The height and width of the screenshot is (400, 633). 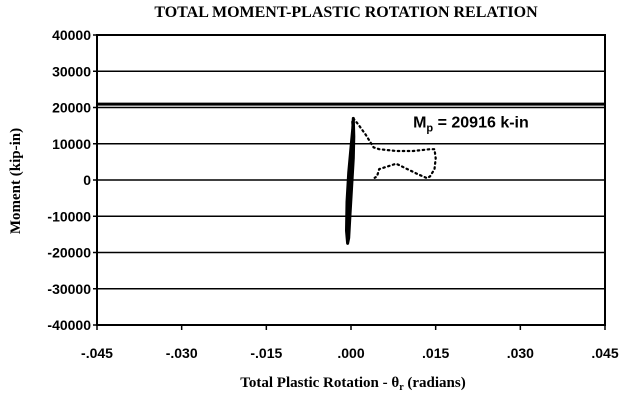 I want to click on x-tick-label: -.015, so click(x=266, y=353).